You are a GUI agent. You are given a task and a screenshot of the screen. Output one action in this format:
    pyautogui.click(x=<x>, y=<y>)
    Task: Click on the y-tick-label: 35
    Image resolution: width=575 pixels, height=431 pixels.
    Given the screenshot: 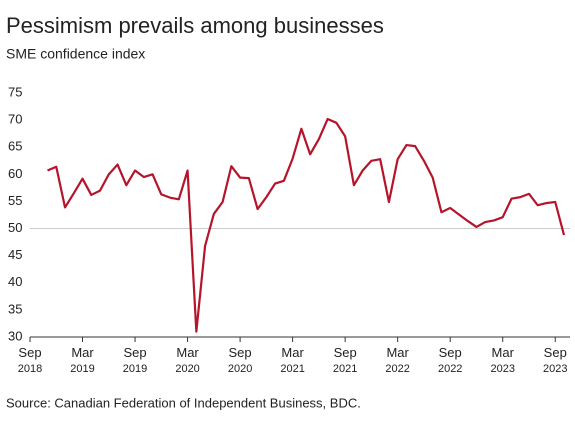 What is the action you would take?
    pyautogui.click(x=15, y=308)
    